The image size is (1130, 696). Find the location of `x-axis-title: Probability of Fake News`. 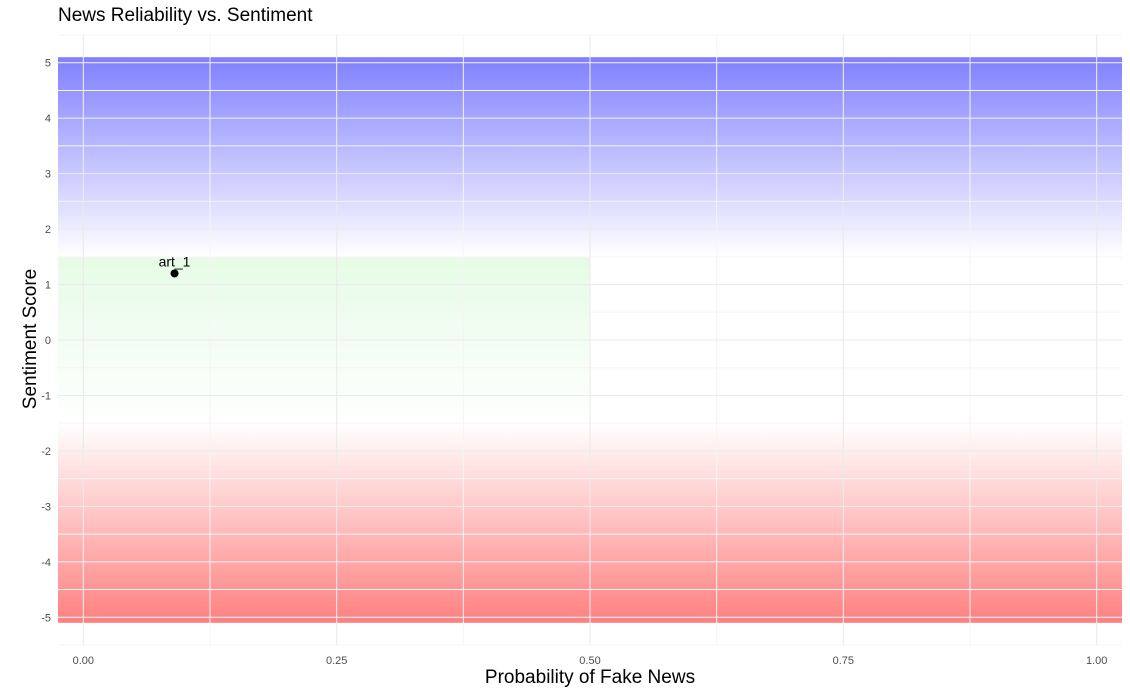

x-axis-title: Probability of Fake News is located at coordinates (590, 677).